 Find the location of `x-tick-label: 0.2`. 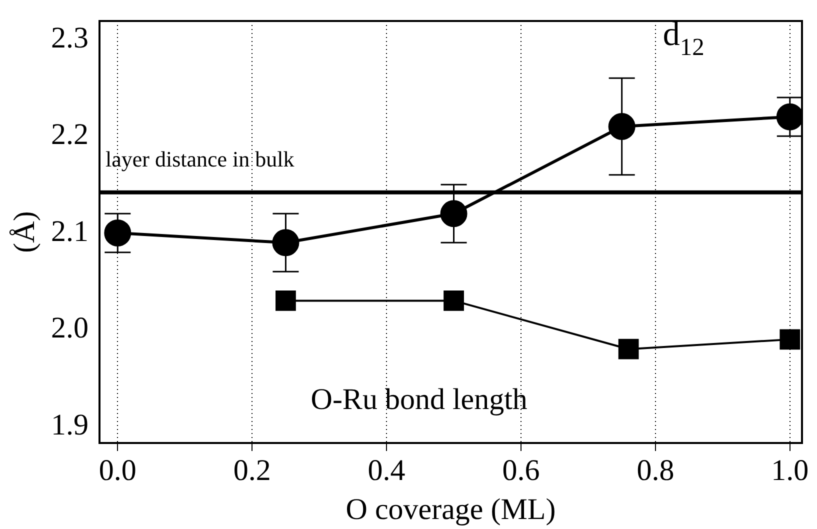

x-tick-label: 0.2 is located at coordinates (252, 470).